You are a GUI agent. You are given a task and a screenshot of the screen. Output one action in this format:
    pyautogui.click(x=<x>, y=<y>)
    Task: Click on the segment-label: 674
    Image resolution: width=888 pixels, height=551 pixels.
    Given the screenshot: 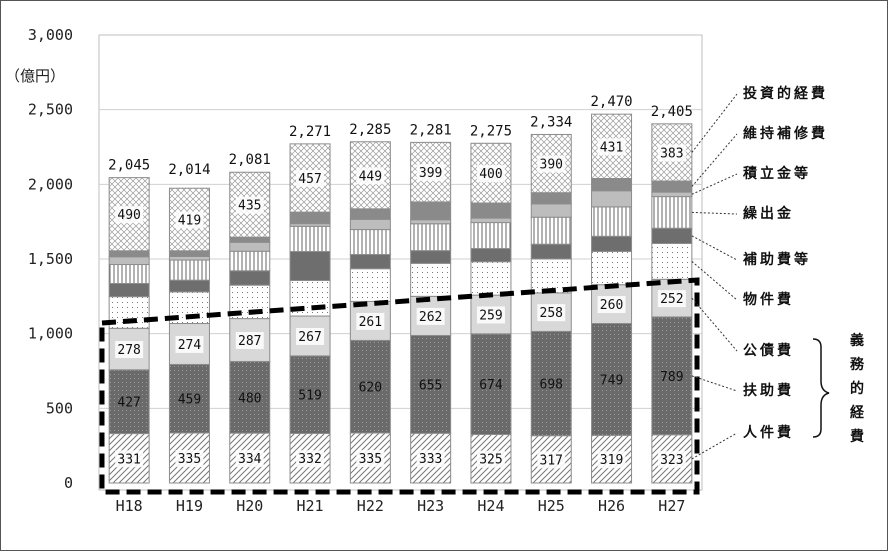 What is the action you would take?
    pyautogui.click(x=491, y=385)
    